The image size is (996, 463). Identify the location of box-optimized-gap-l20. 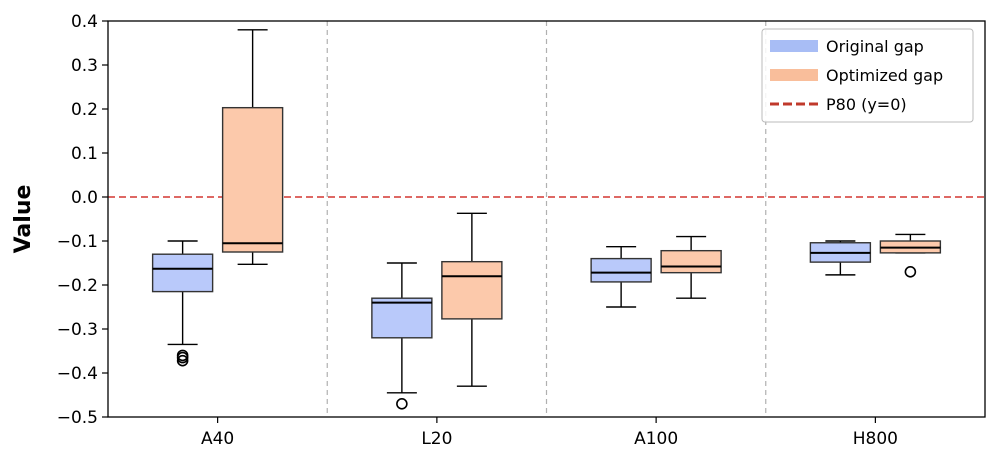
(472, 299).